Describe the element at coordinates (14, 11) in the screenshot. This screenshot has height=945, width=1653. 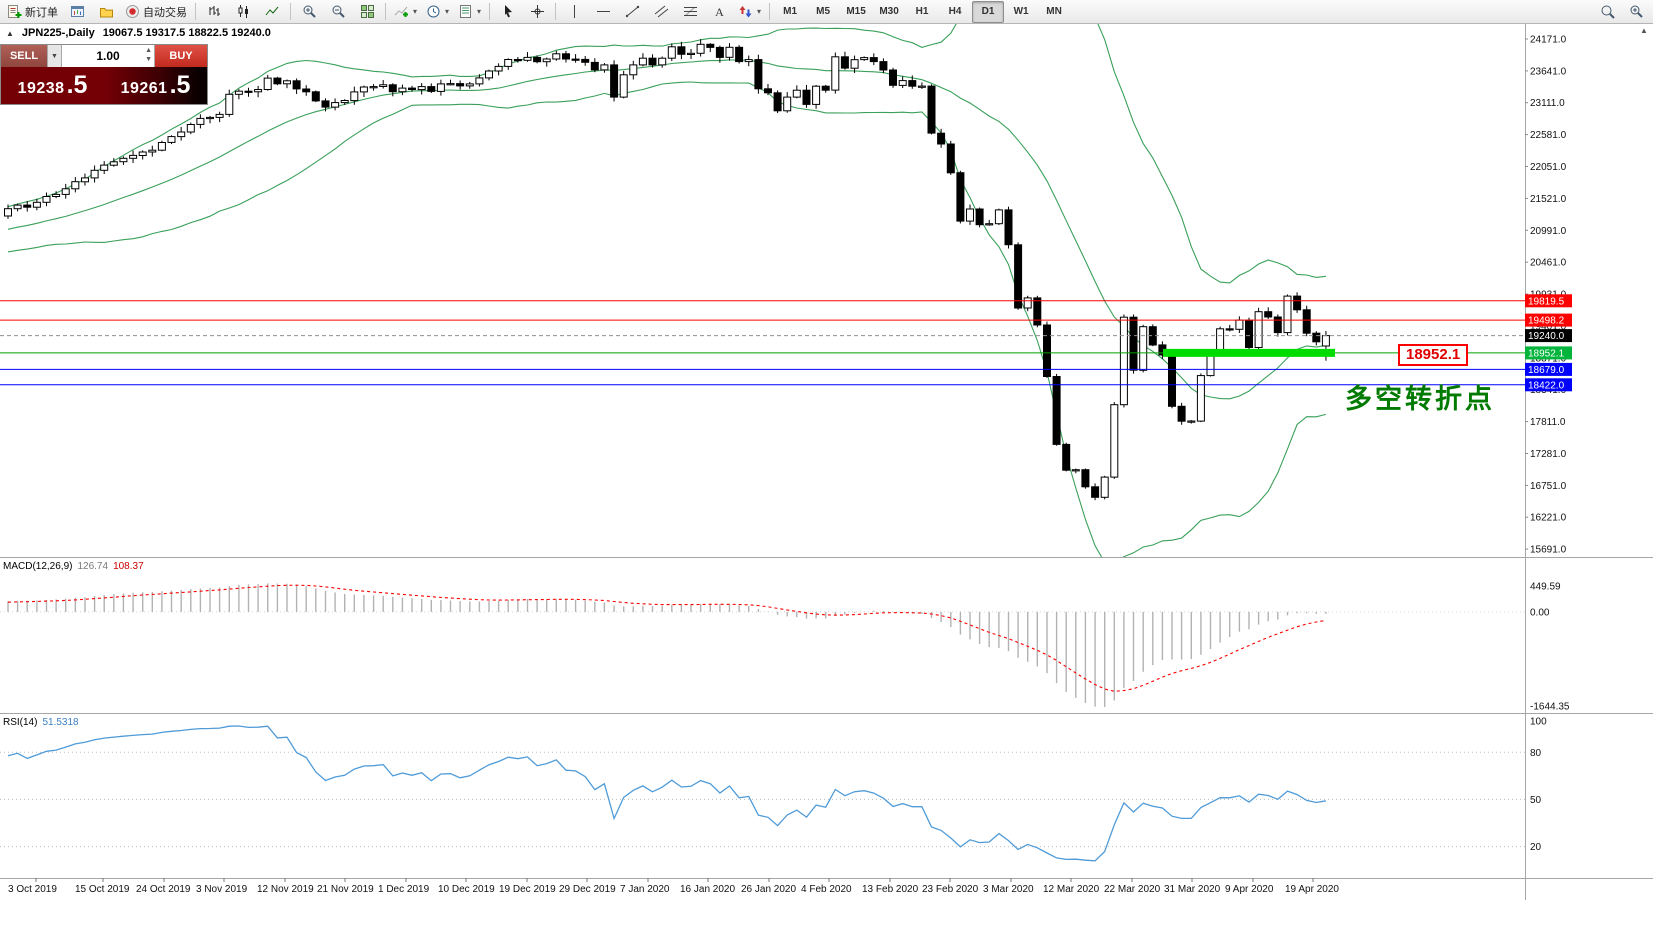
I see `new-order-icon` at that location.